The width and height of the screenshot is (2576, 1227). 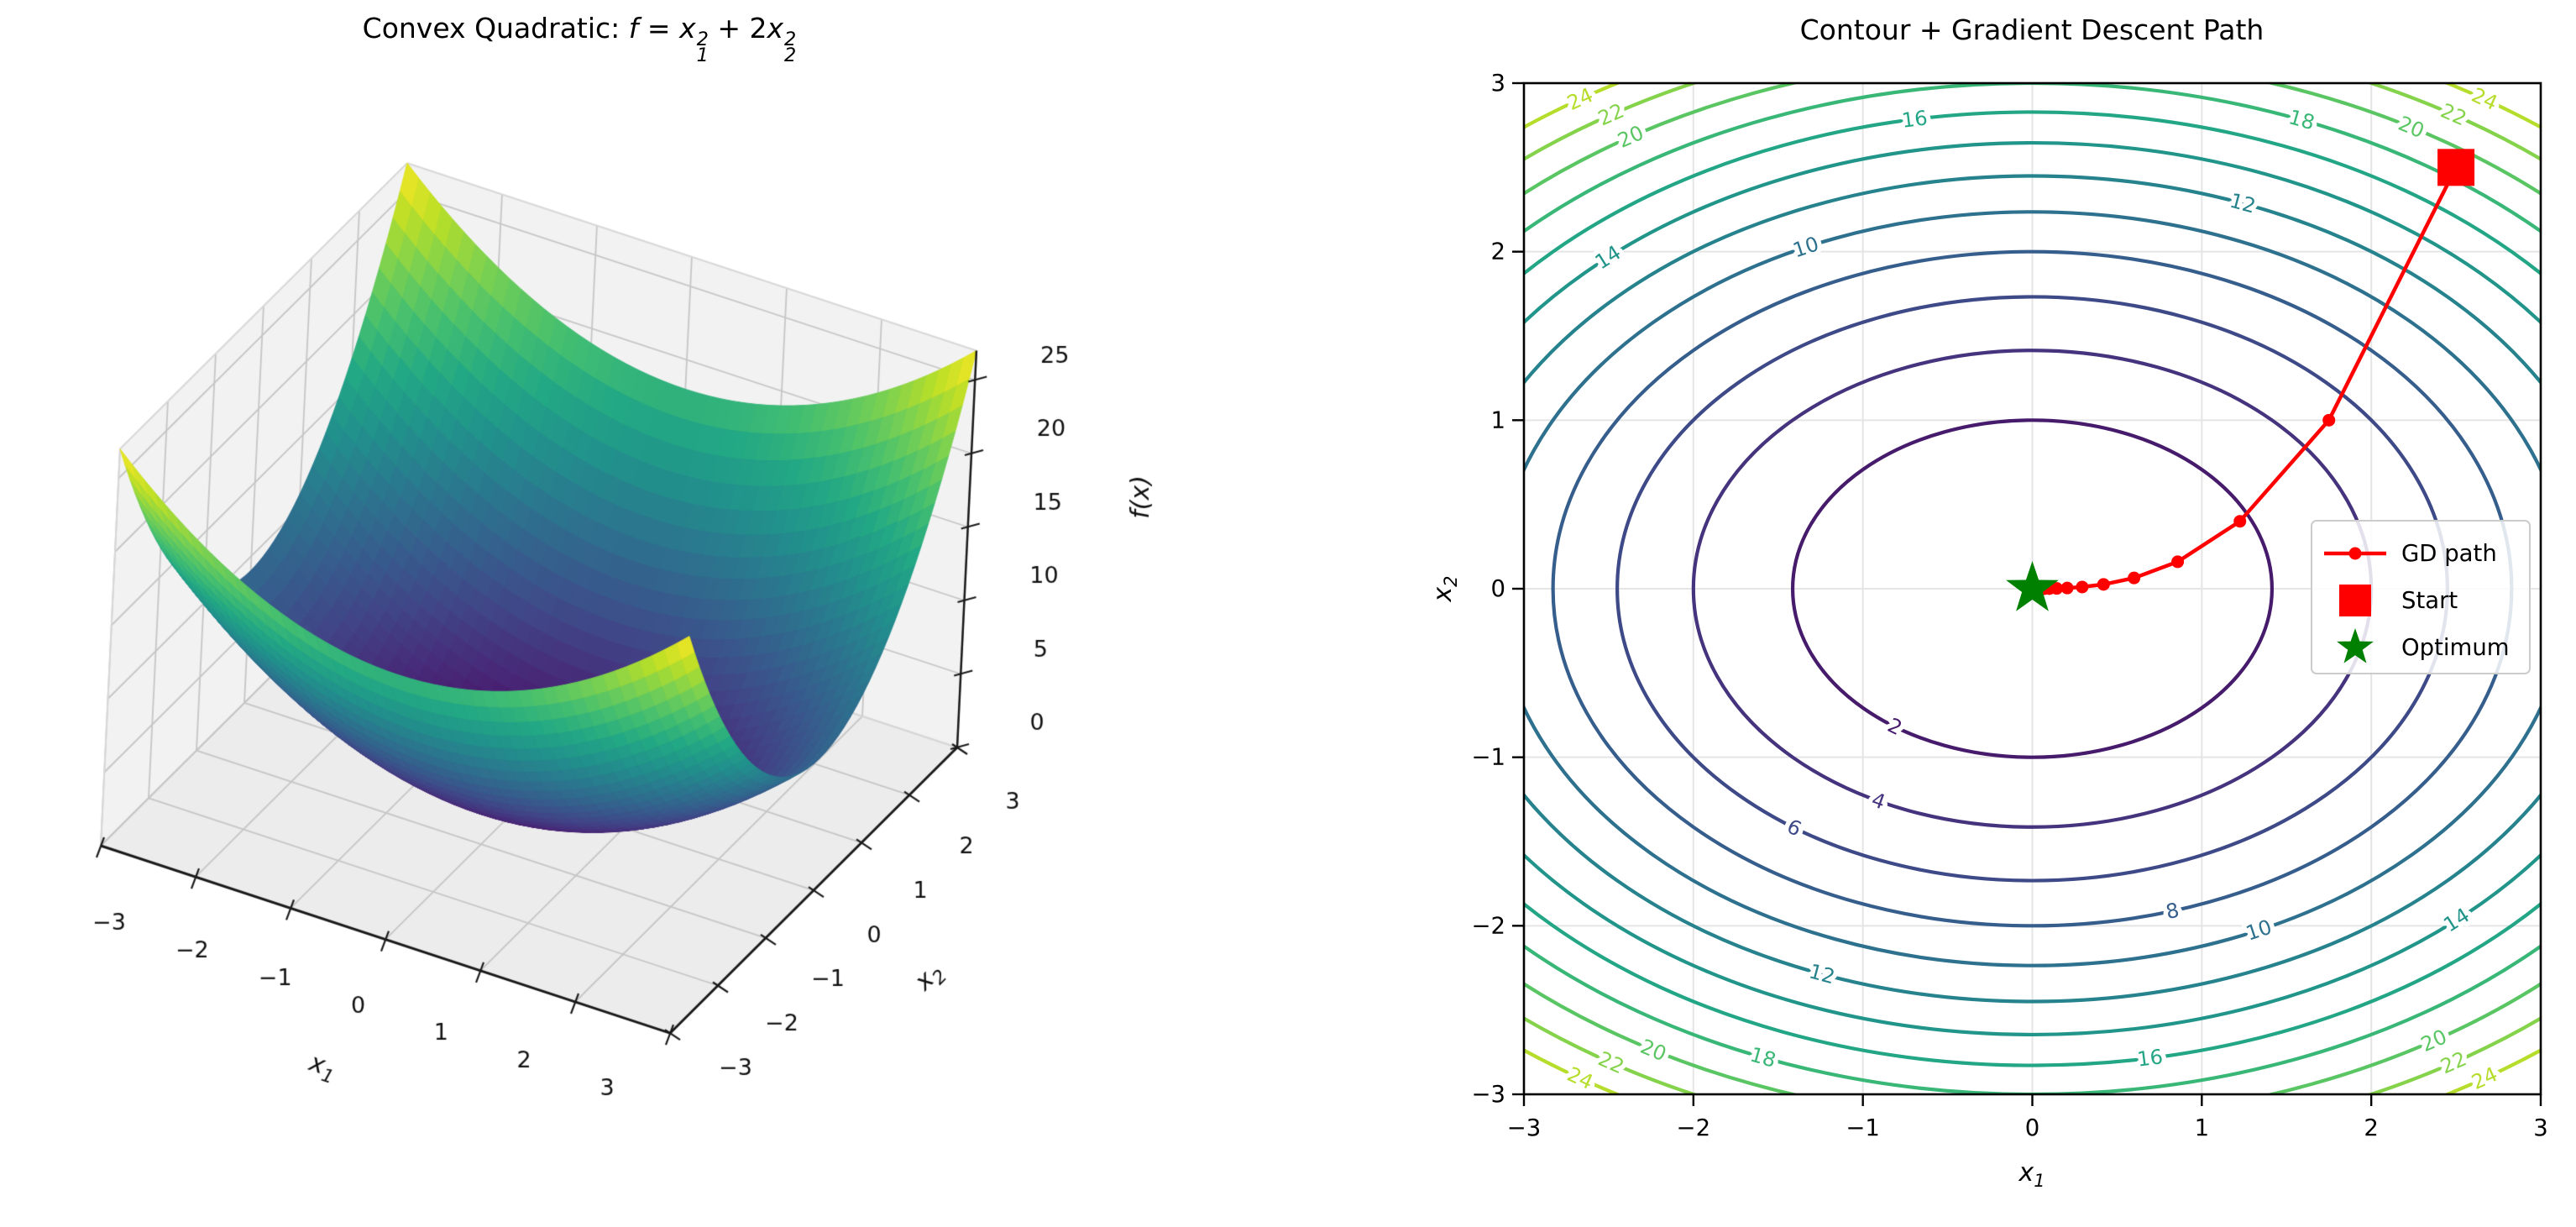 I want to click on y-tick-label: −2, so click(x=1488, y=925).